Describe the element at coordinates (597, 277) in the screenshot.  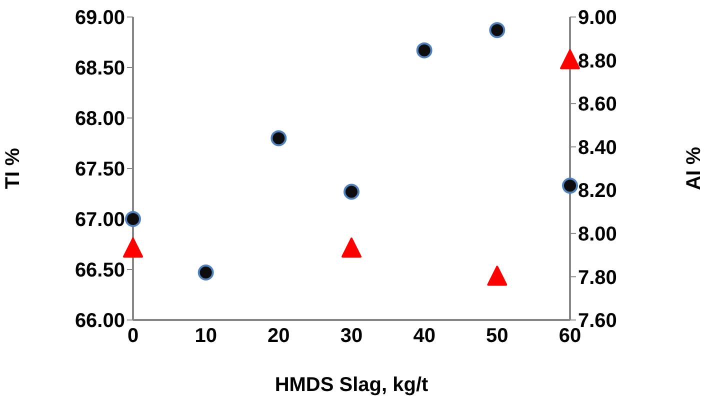
I see `y2-tick-label: 7.80` at that location.